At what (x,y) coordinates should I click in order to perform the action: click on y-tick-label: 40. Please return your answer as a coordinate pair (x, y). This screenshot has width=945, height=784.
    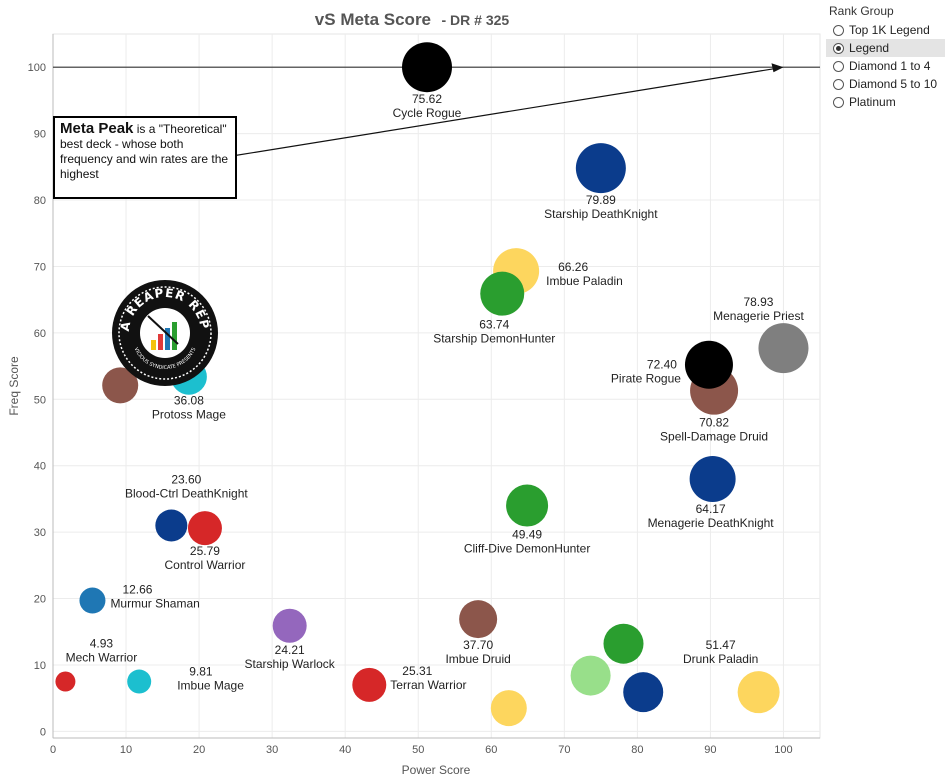
    Looking at the image, I should click on (40, 467).